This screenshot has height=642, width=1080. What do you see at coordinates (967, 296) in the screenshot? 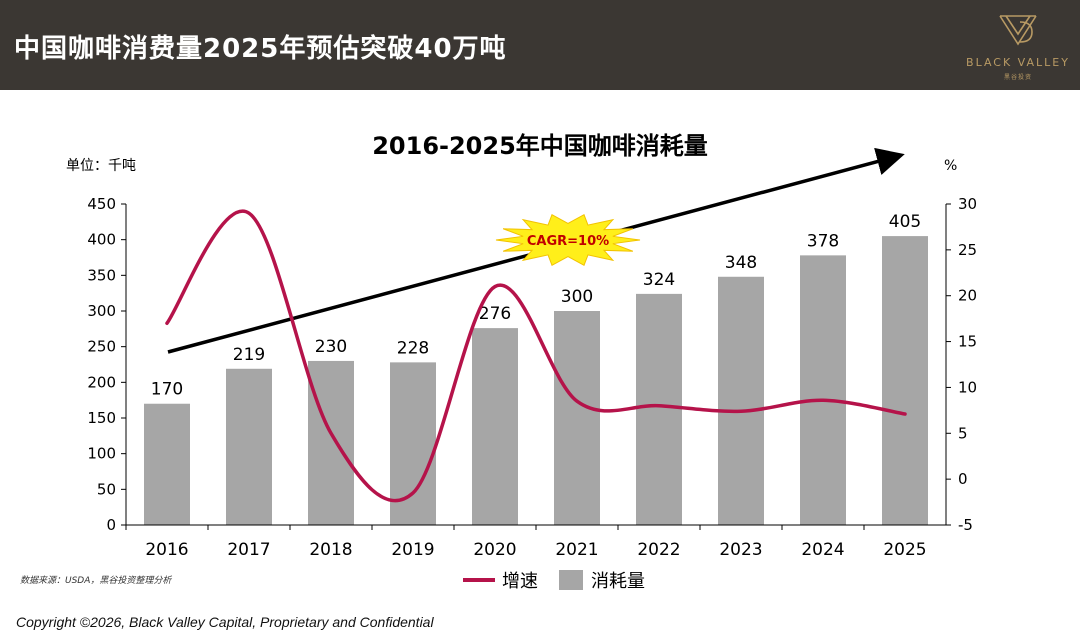
I see `right-tick-label: 20` at bounding box center [967, 296].